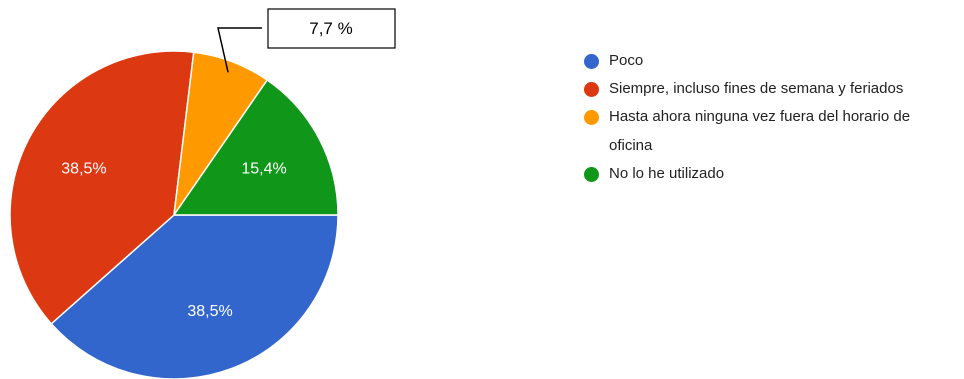  Describe the element at coordinates (83, 169) in the screenshot. I see `pie-slice-label-siempre-incluso-fines: 38,5%` at that location.